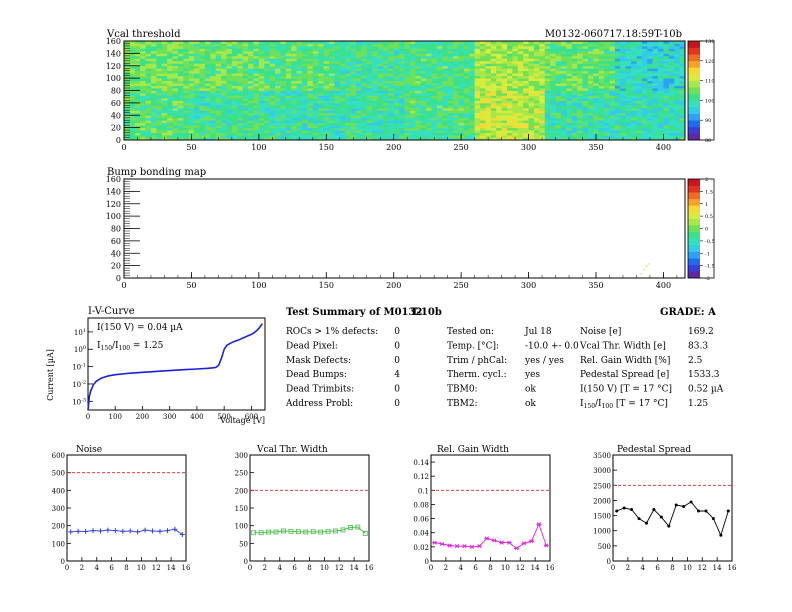 Image resolution: width=792 pixels, height=612 pixels. What do you see at coordinates (116, 91) in the screenshot?
I see `y-tick-label: 80` at bounding box center [116, 91].